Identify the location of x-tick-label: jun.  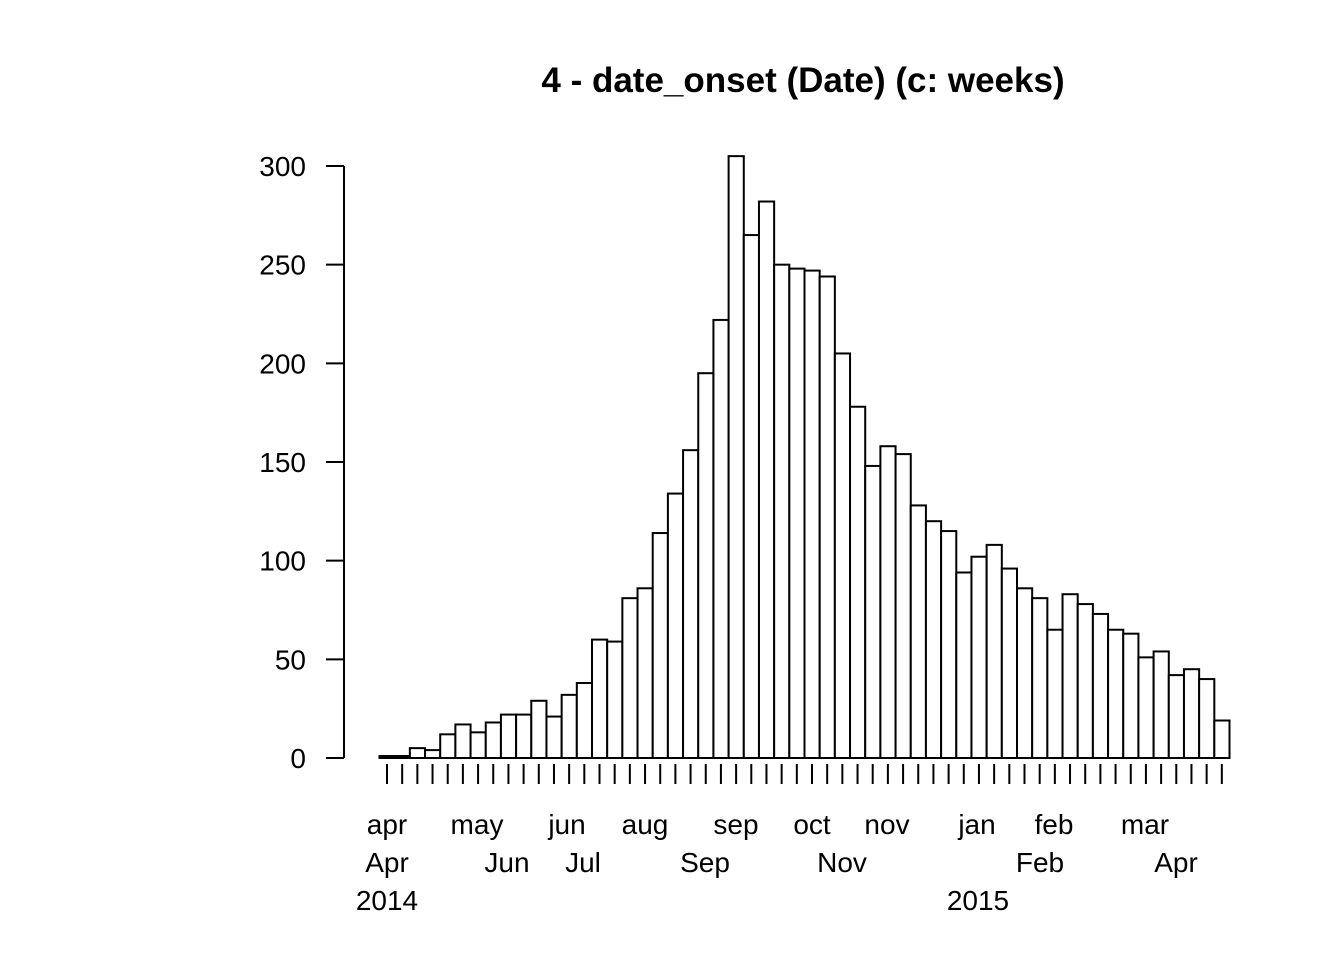
(566, 824).